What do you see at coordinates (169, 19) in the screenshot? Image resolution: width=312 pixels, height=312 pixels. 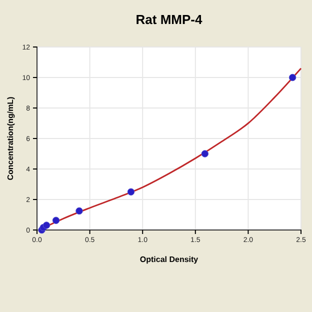 I see `chart-title: Rat MMP-4` at bounding box center [169, 19].